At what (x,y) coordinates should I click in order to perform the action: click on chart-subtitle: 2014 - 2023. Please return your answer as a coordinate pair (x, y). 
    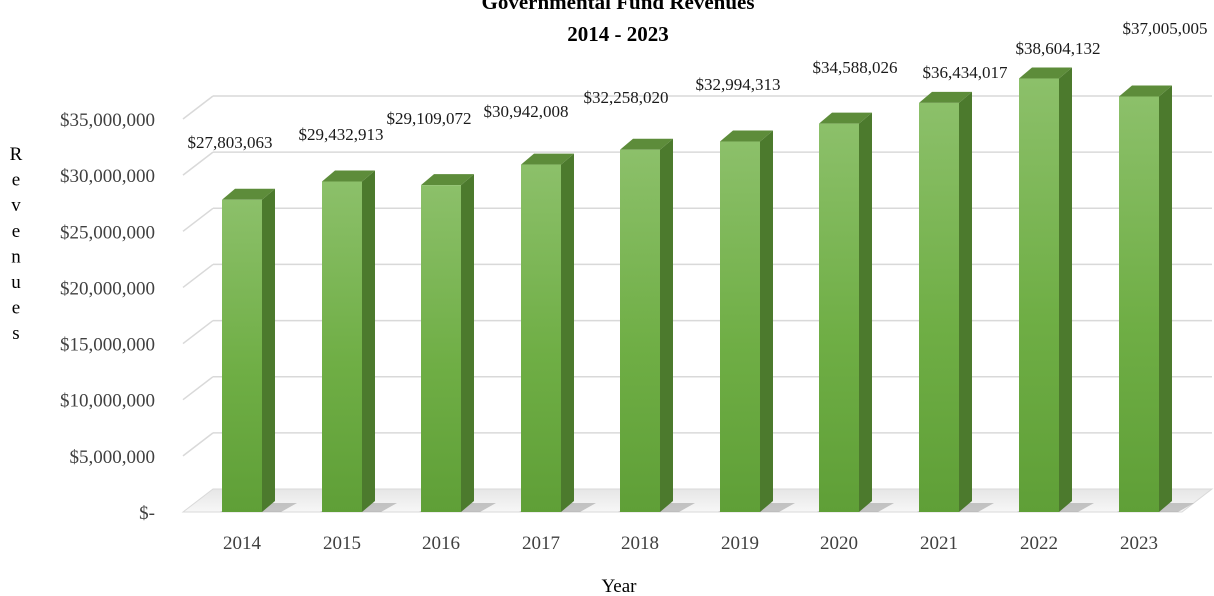
    Looking at the image, I should click on (618, 34).